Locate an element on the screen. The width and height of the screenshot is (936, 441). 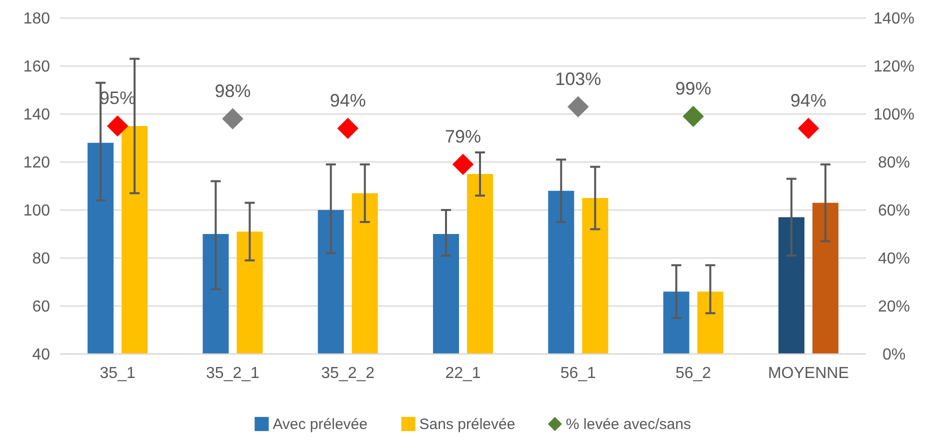
x-tick-label: 35_1 is located at coordinates (118, 373).